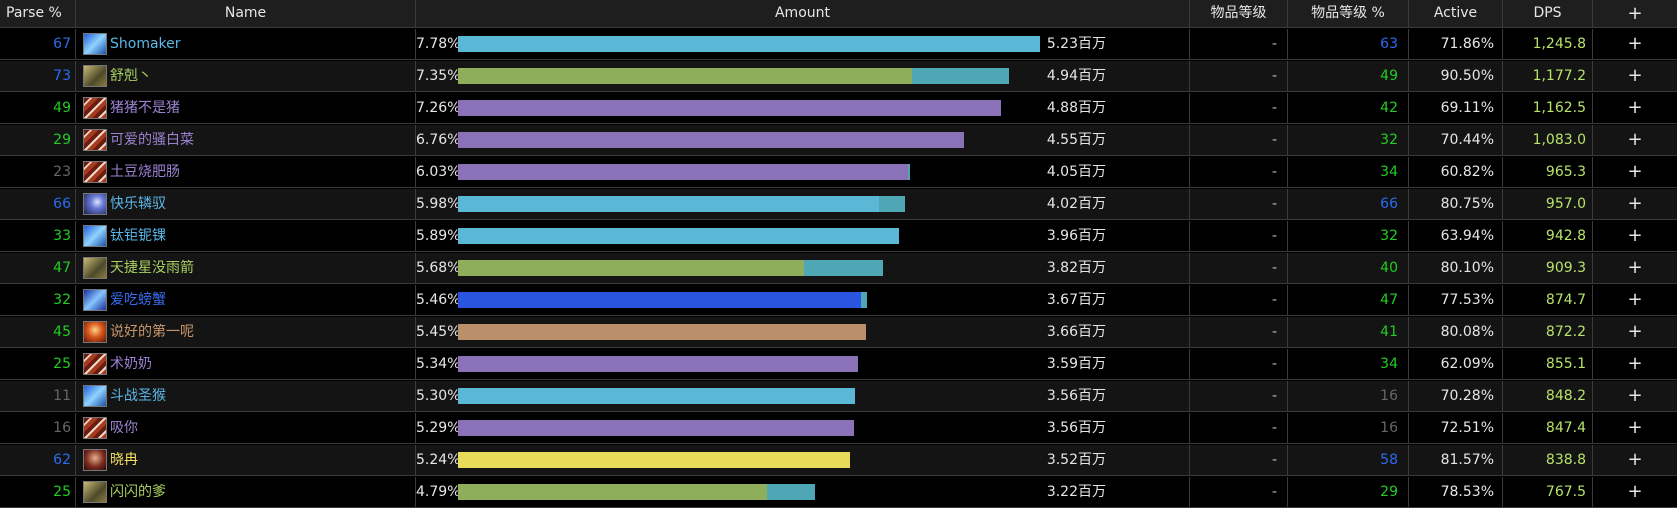  What do you see at coordinates (152, 332) in the screenshot?
I see `player-name: 说好的第一呢` at bounding box center [152, 332].